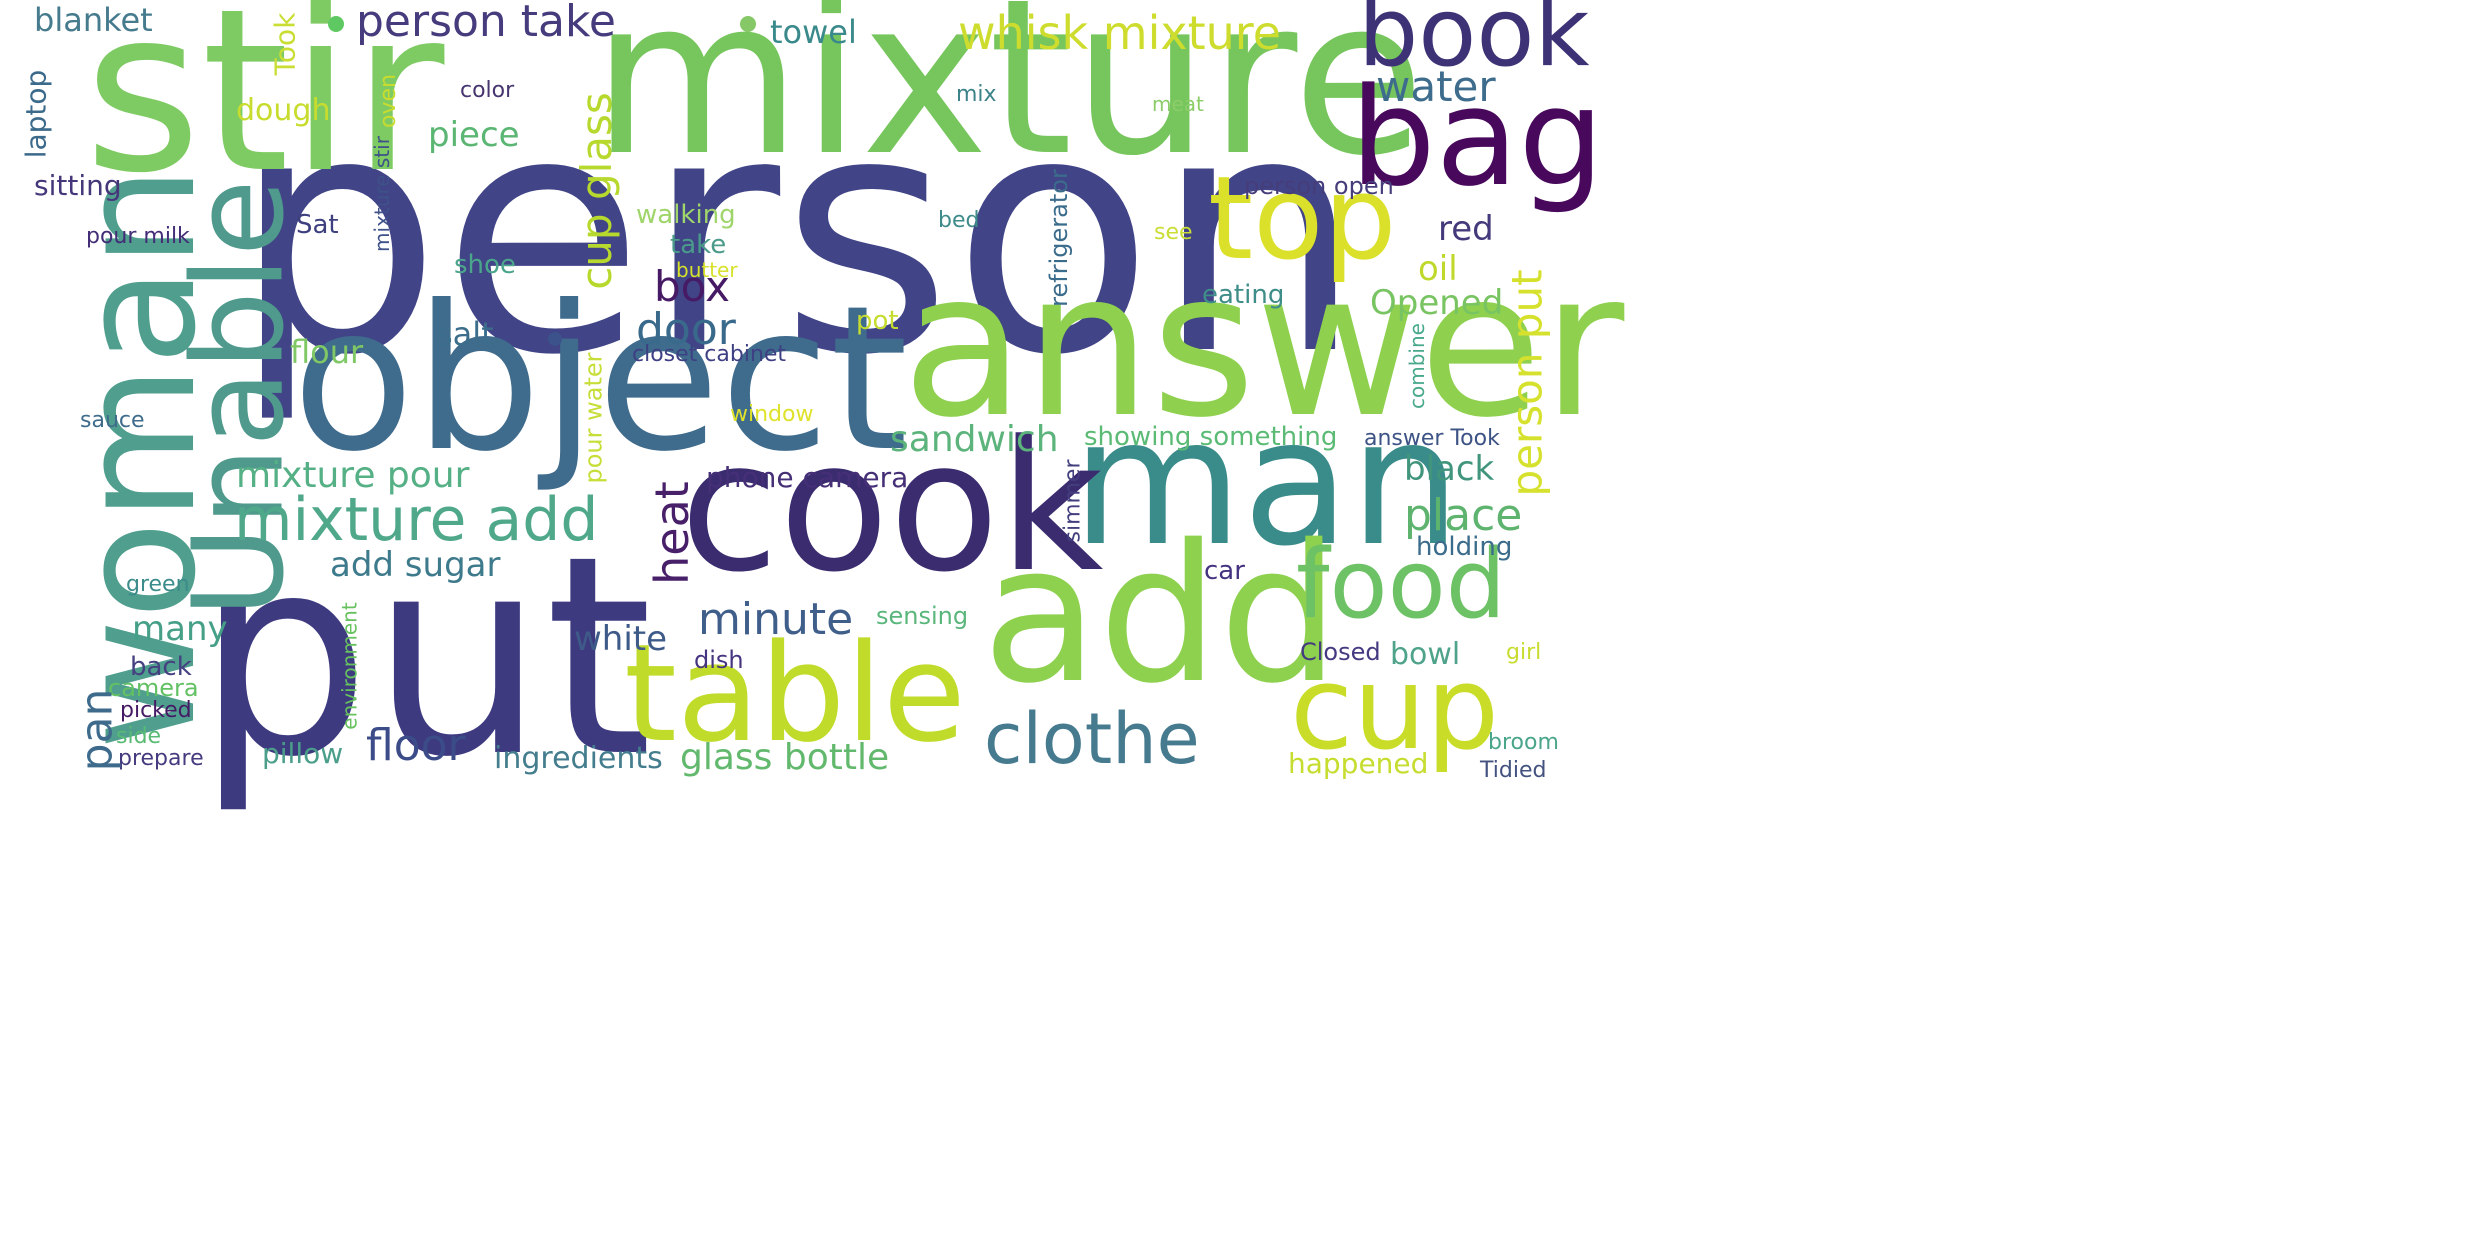  I want to click on word-mix: mix, so click(976, 94).